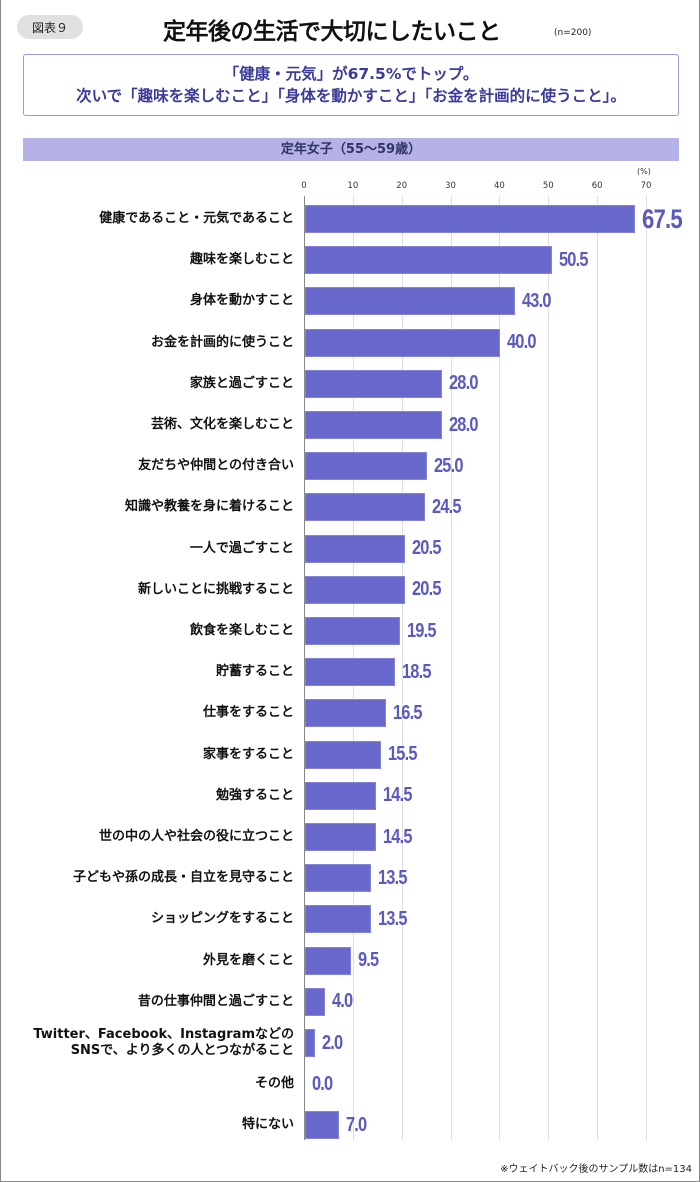 This screenshot has width=700, height=1182. Describe the element at coordinates (402, 754) in the screenshot. I see `value-label: 15.5` at that location.